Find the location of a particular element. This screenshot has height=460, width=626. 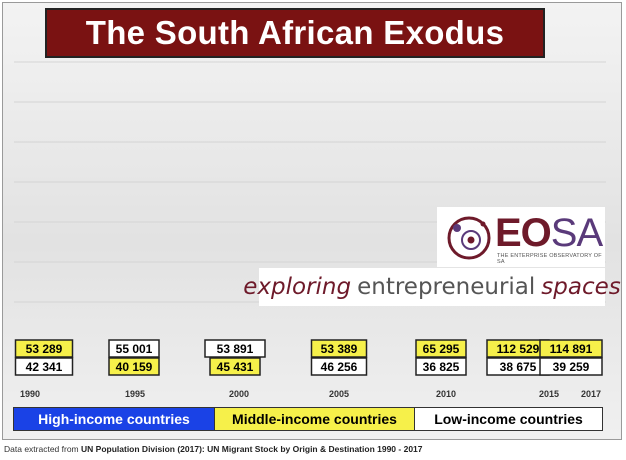

logo-wordmark-main: EO is located at coordinates (523, 233).